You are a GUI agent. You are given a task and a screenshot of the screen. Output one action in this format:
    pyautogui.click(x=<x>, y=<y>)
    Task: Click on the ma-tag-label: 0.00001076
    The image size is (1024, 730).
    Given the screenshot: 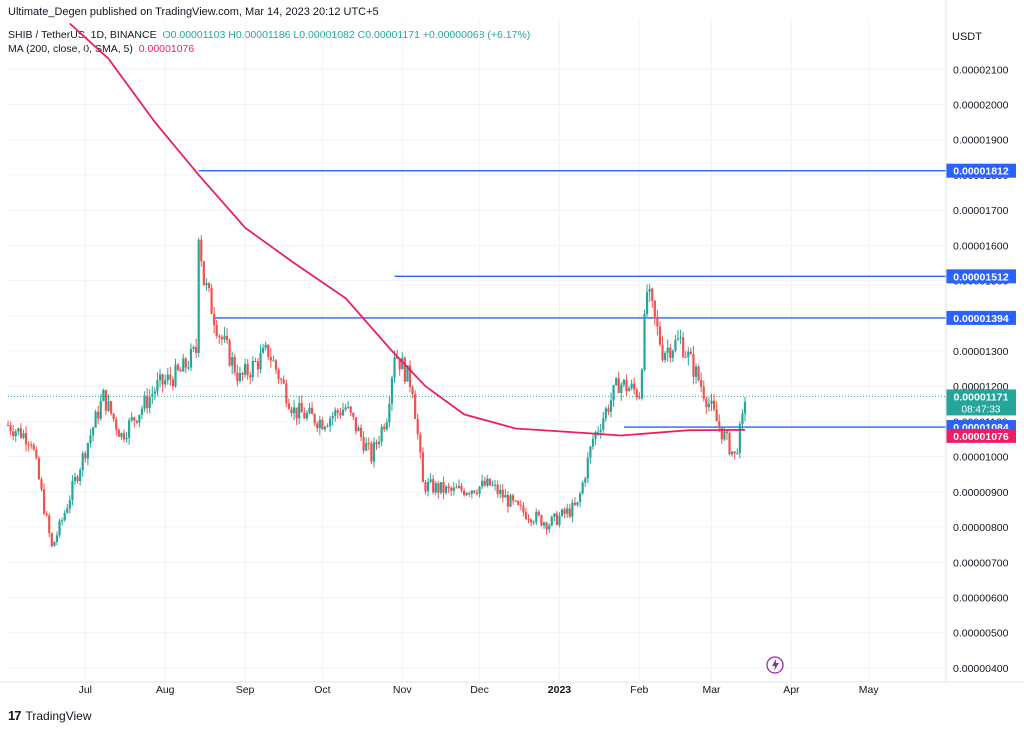 What is the action you would take?
    pyautogui.click(x=981, y=437)
    